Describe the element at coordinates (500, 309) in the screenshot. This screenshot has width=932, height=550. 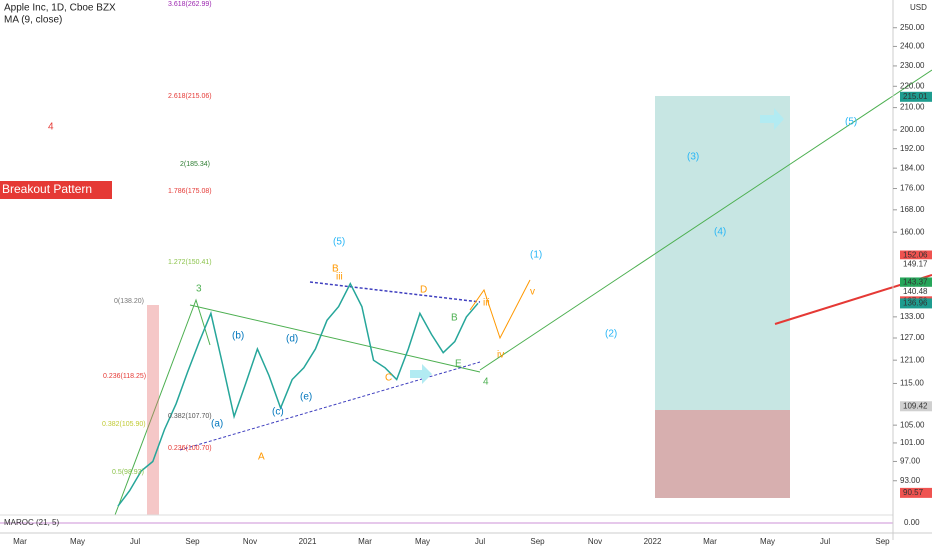
I see `projection-zigzag` at that location.